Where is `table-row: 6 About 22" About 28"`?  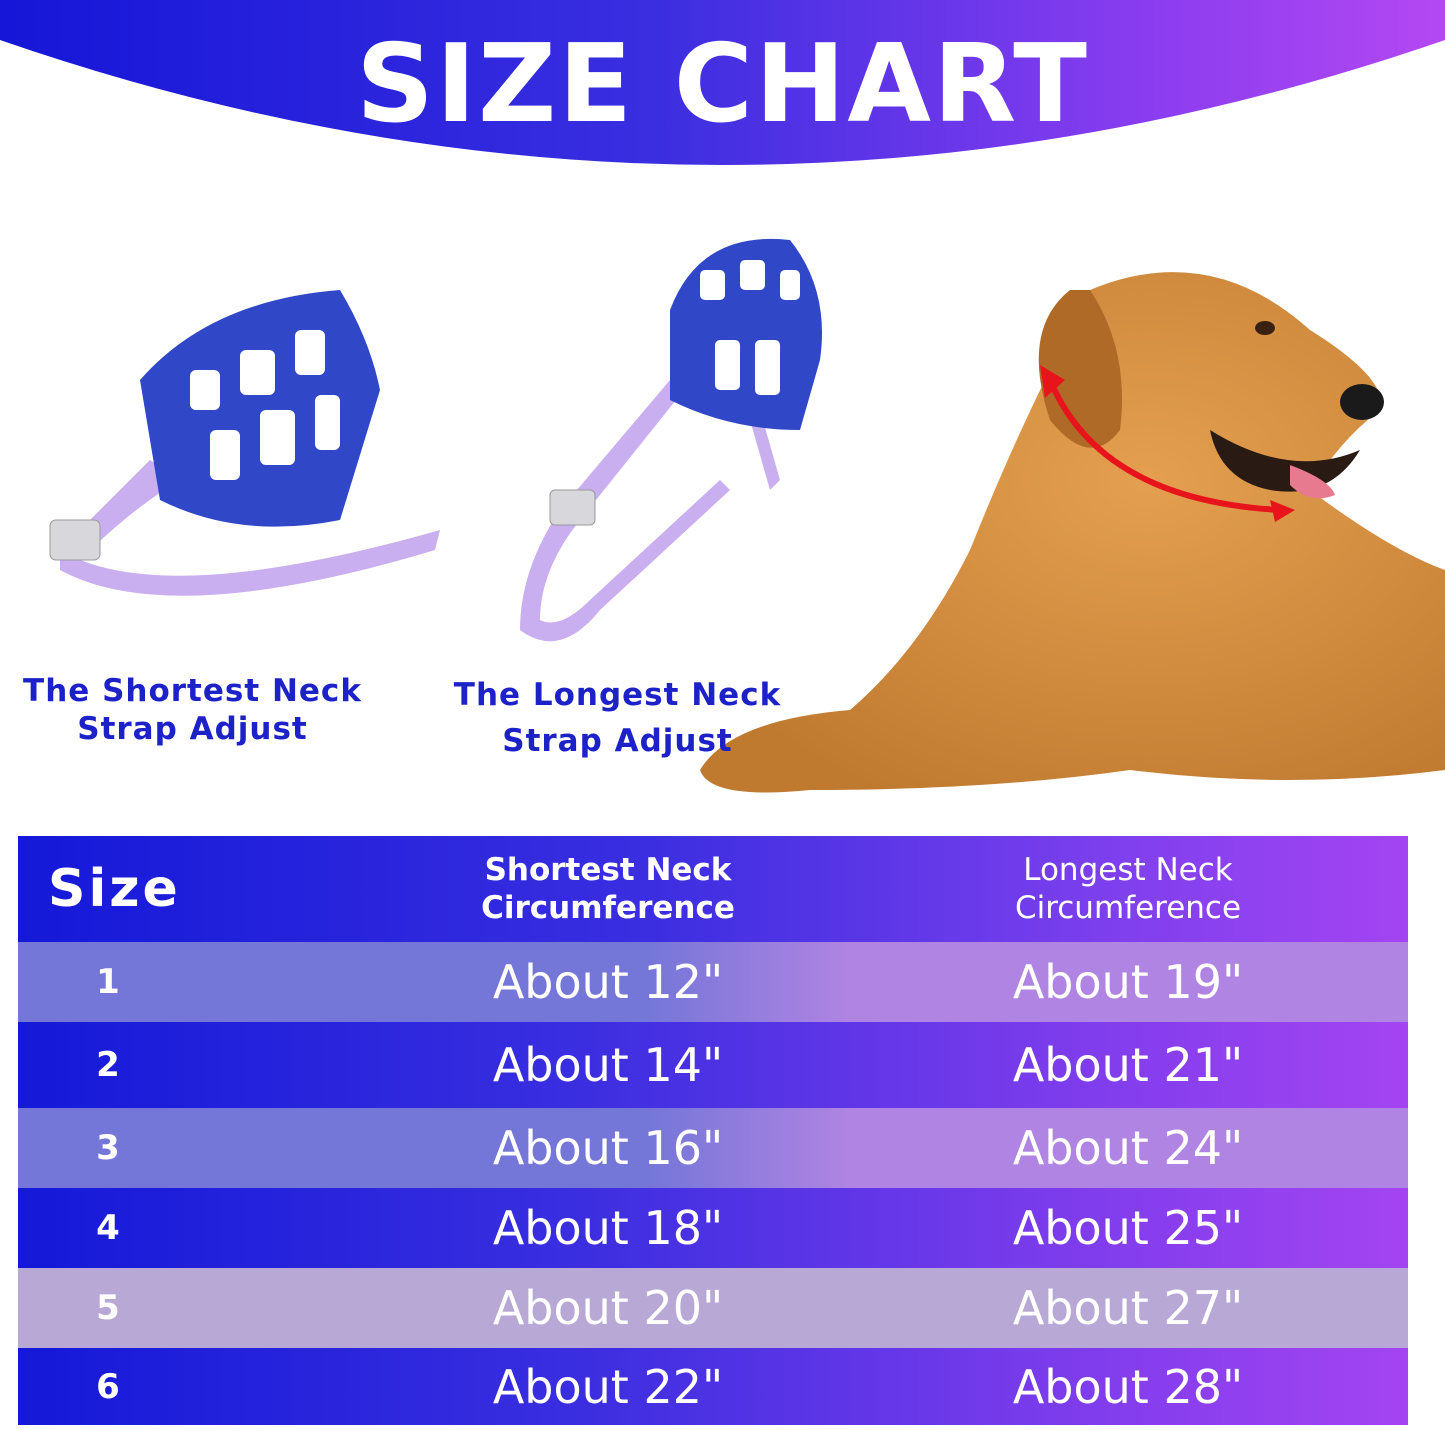
table-row: 6 About 22" About 28" is located at coordinates (713, 1386).